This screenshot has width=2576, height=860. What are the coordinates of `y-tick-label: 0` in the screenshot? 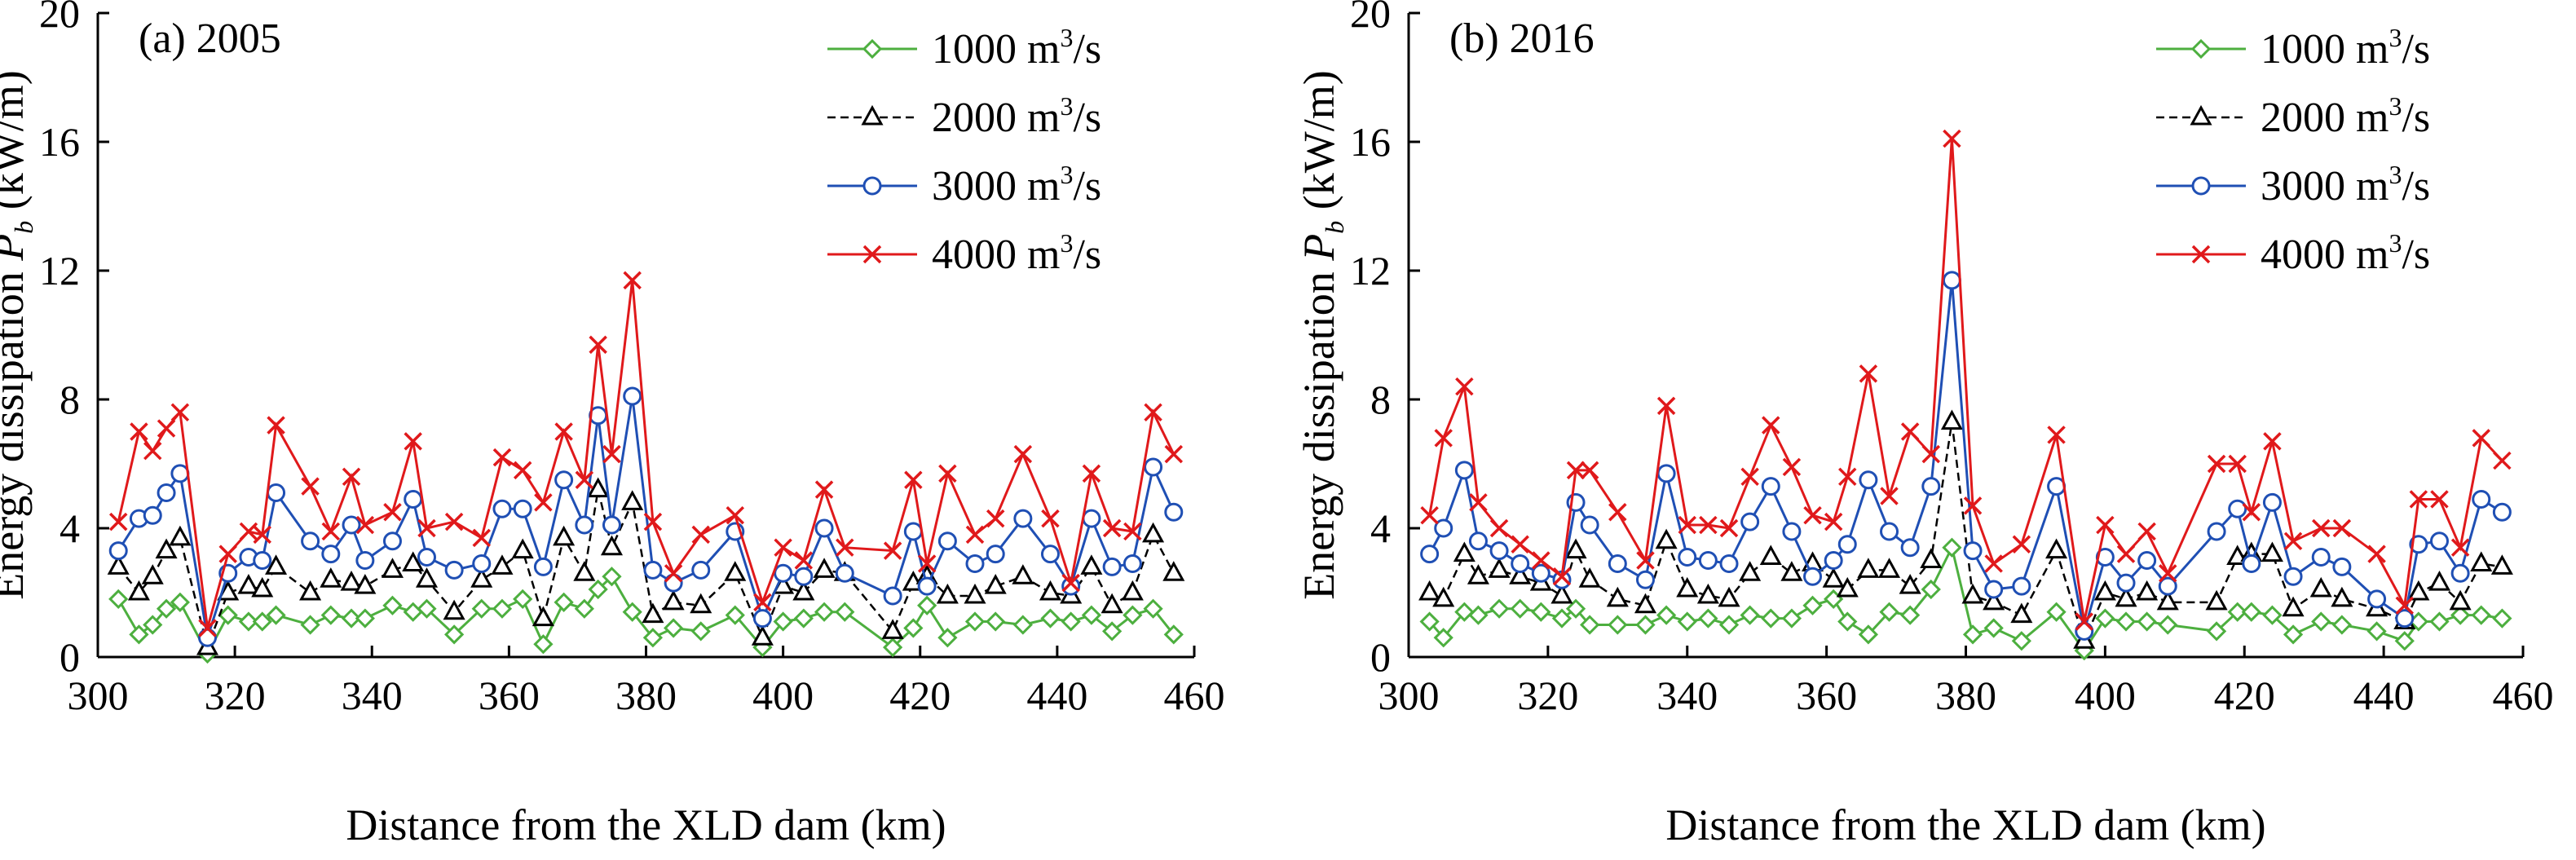 It's located at (70, 657).